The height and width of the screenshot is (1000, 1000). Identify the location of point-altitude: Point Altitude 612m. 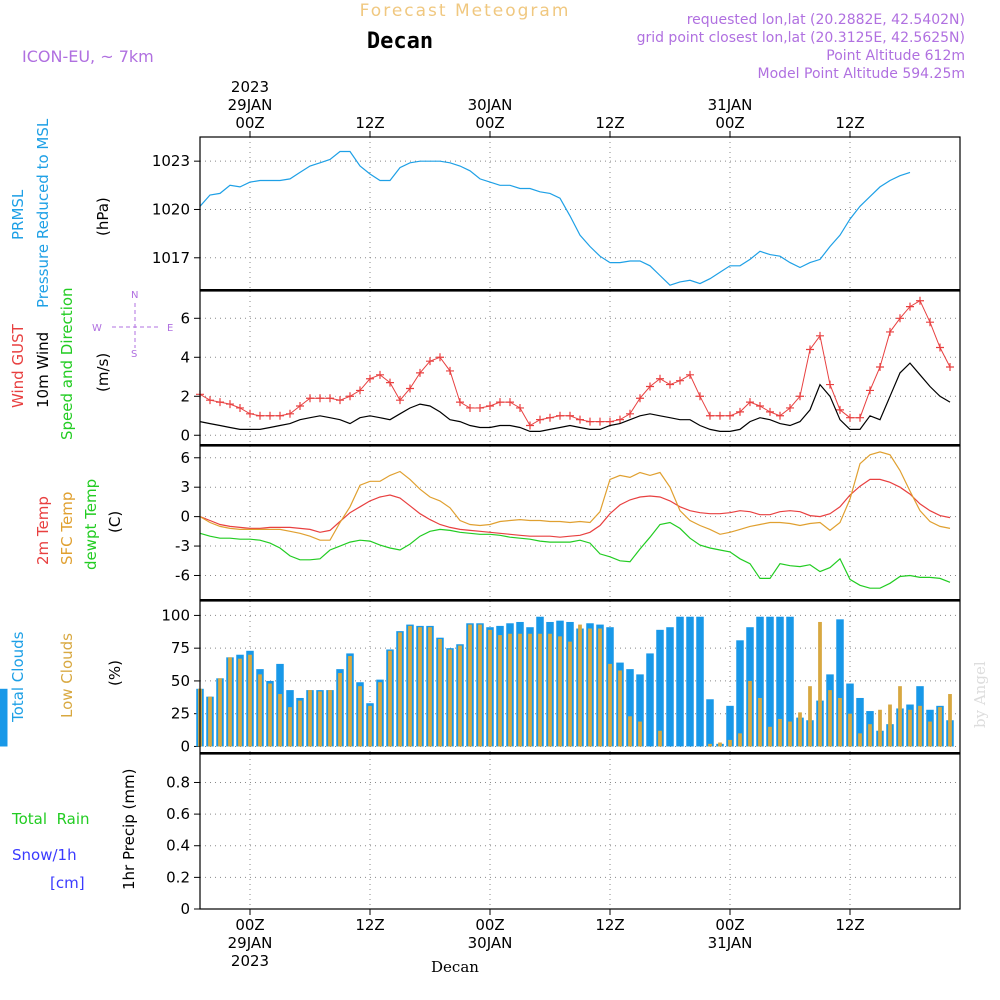
(895, 56).